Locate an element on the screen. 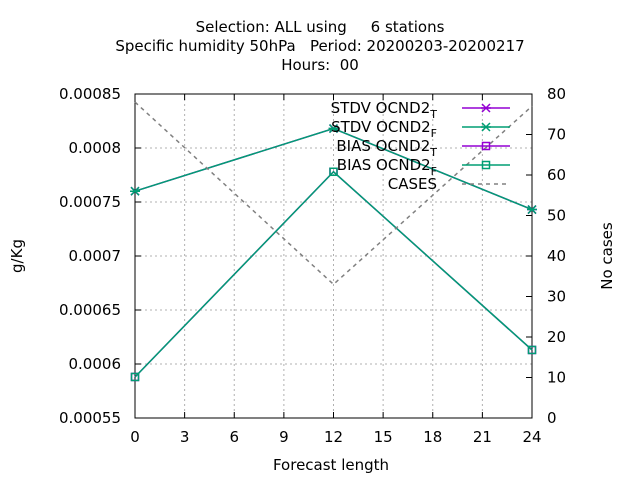 The height and width of the screenshot is (480, 640). legend-entry: STDV OCND2F is located at coordinates (420, 129).